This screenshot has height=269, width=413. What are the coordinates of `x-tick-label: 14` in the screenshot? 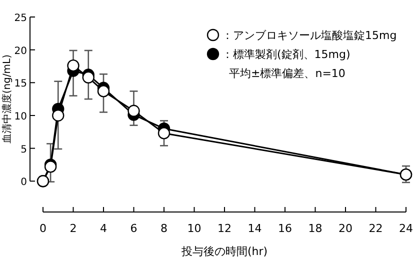 It's located at (255, 228).